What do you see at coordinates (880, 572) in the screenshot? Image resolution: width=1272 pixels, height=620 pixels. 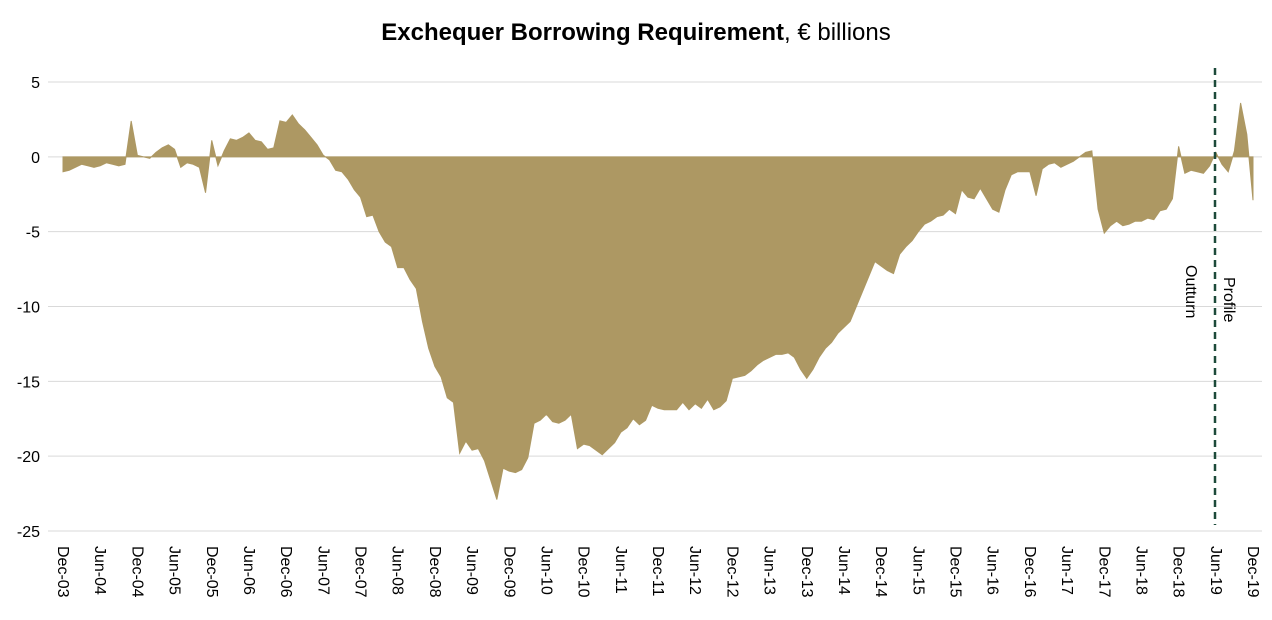 I see `x-tick-label: Dec-14` at bounding box center [880, 572].